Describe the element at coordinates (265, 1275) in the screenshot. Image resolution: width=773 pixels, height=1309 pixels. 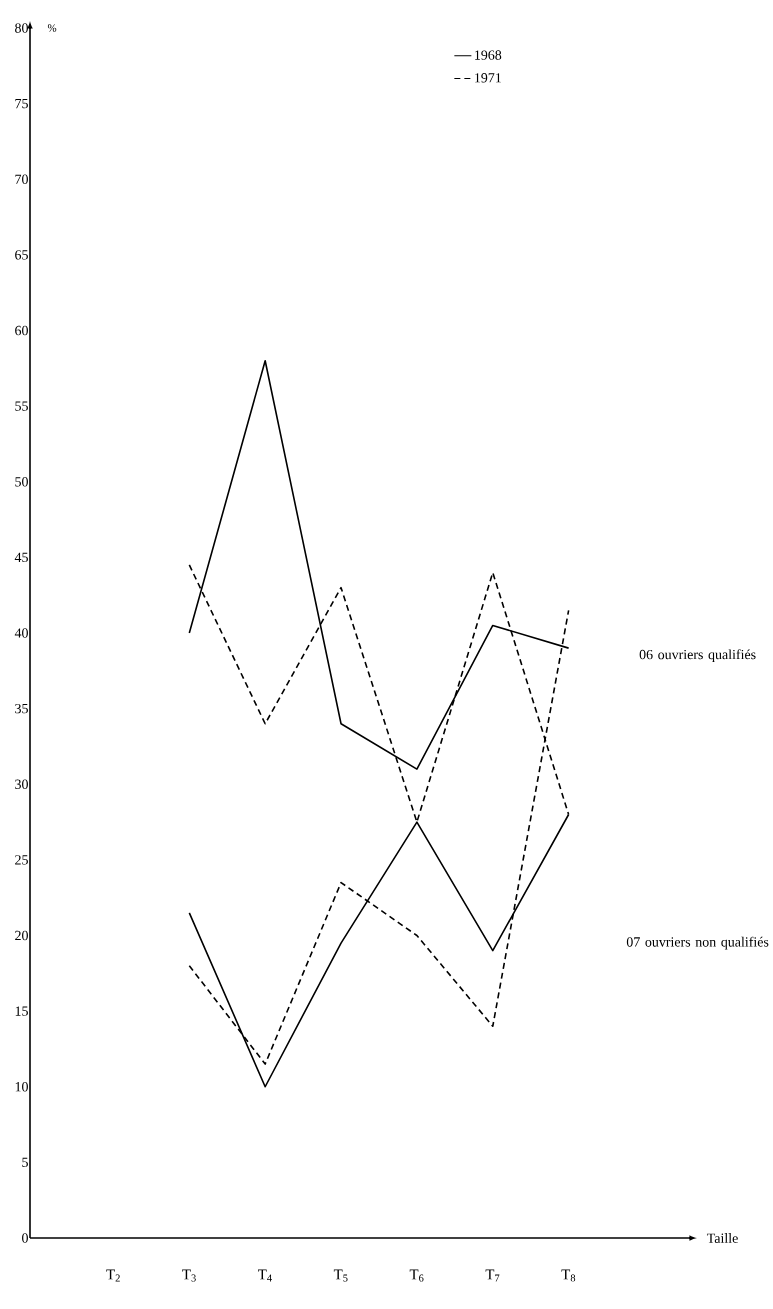
I see `x-tick-label: T$_{4}$` at that location.